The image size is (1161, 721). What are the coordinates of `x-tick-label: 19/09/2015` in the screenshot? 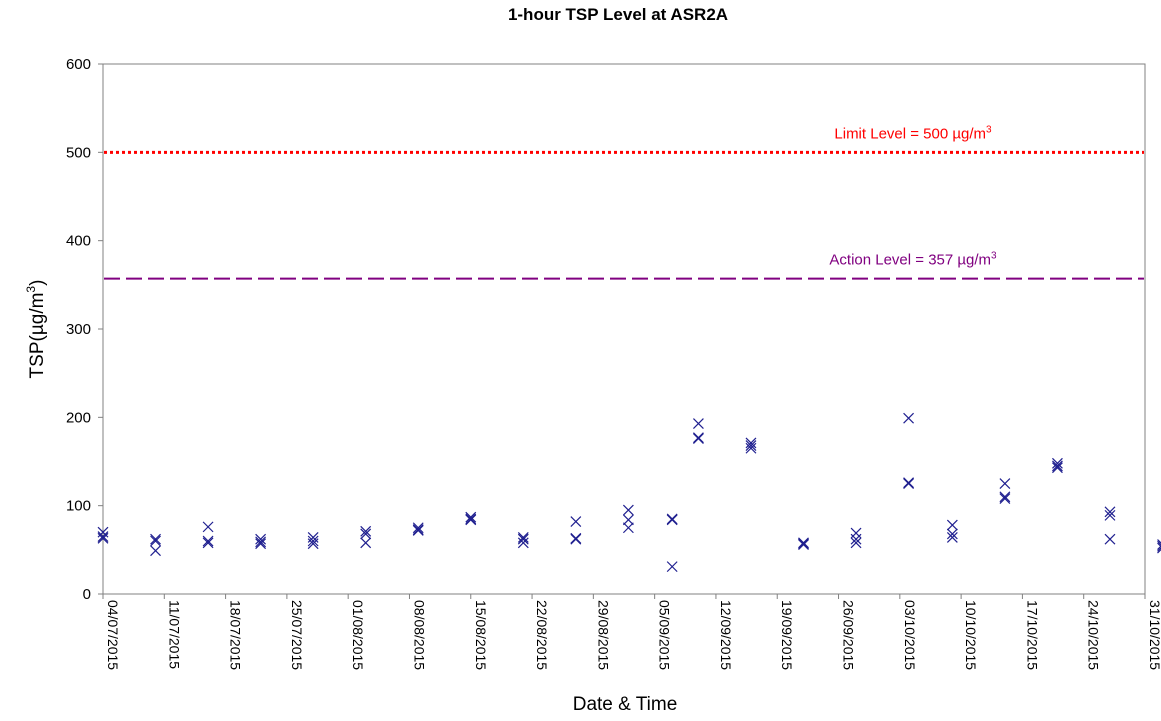 It's located at (787, 635).